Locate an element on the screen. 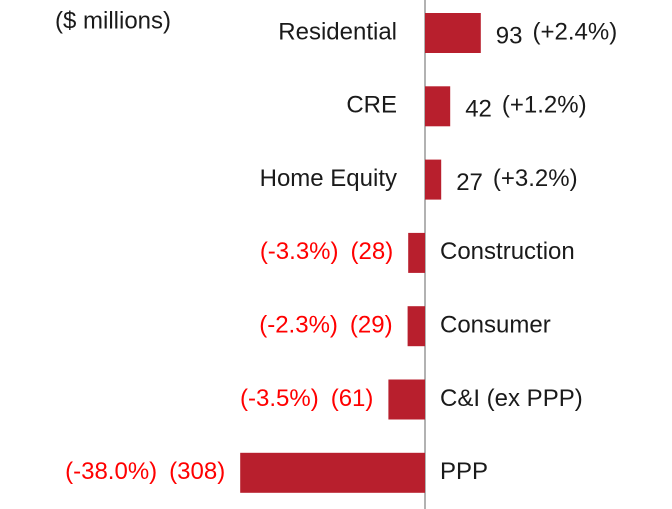 This screenshot has width=672, height=509. value-label: 27 is located at coordinates (469, 182).